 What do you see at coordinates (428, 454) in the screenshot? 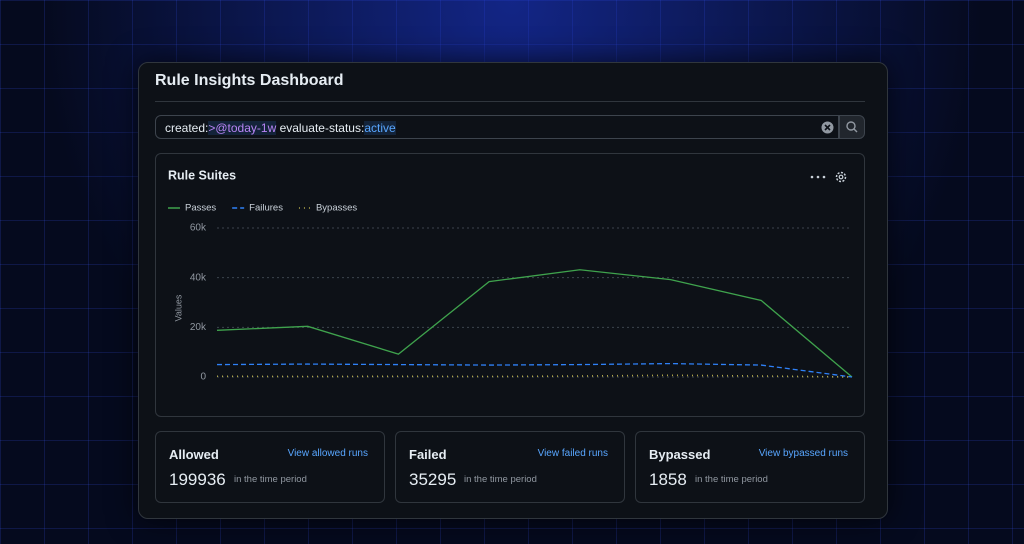
I see `card-title: Failed` at bounding box center [428, 454].